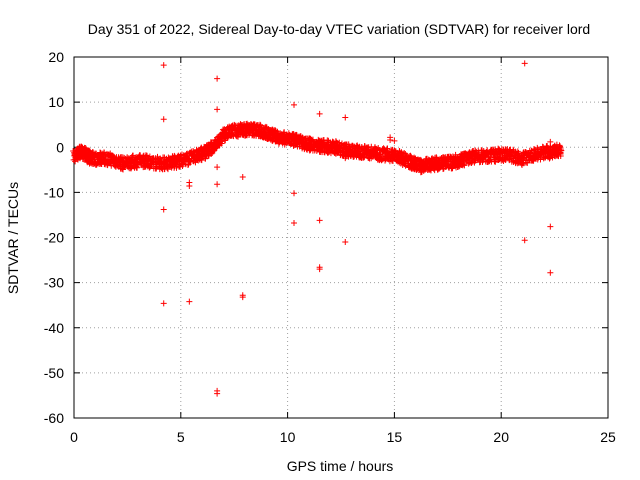  Describe the element at coordinates (54, 328) in the screenshot. I see `y-tick-label: -40` at that location.